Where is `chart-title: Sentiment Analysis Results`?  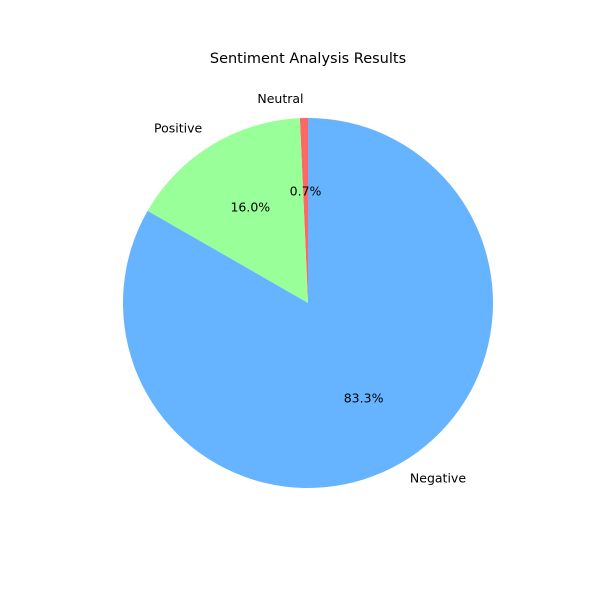 chart-title: Sentiment Analysis Results is located at coordinates (308, 59).